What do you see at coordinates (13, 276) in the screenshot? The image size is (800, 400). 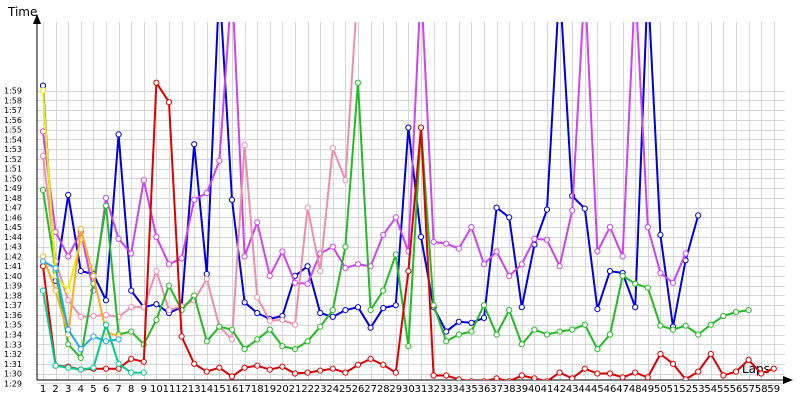 I see `y-tick-label: 1:40` at bounding box center [13, 276].